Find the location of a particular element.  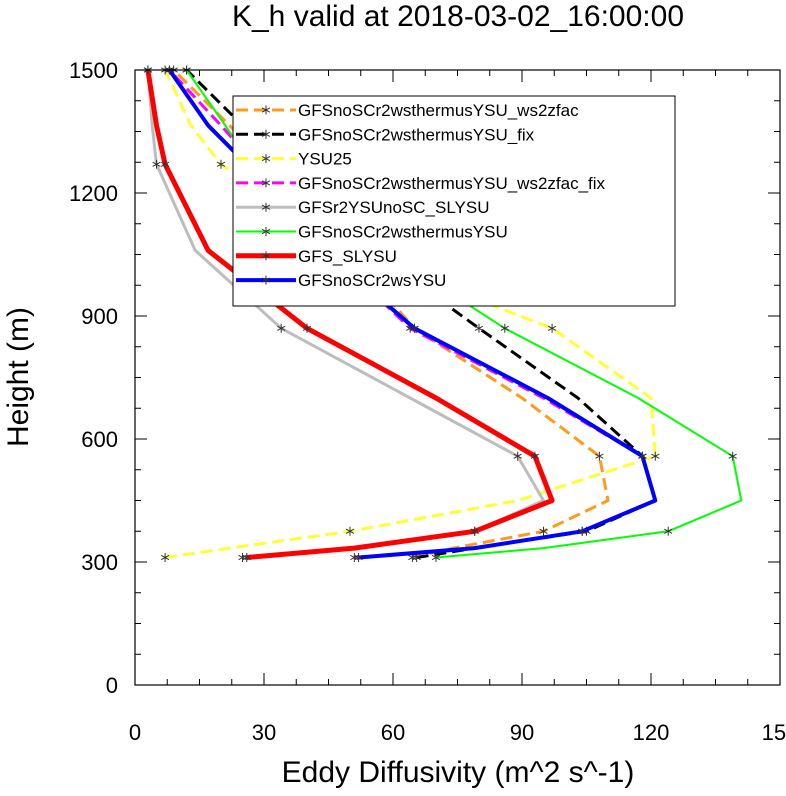

y-axis-label: Height (m) is located at coordinates (18, 377).